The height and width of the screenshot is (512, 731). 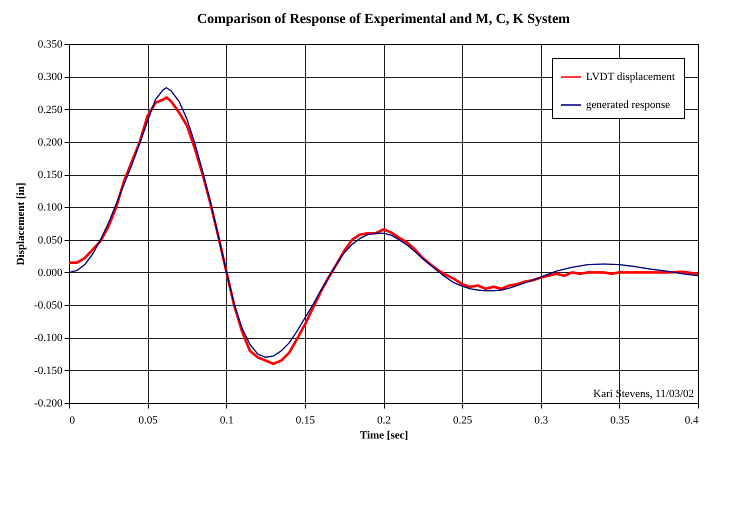 I want to click on x-axis-title: Time [sec], so click(x=384, y=436).